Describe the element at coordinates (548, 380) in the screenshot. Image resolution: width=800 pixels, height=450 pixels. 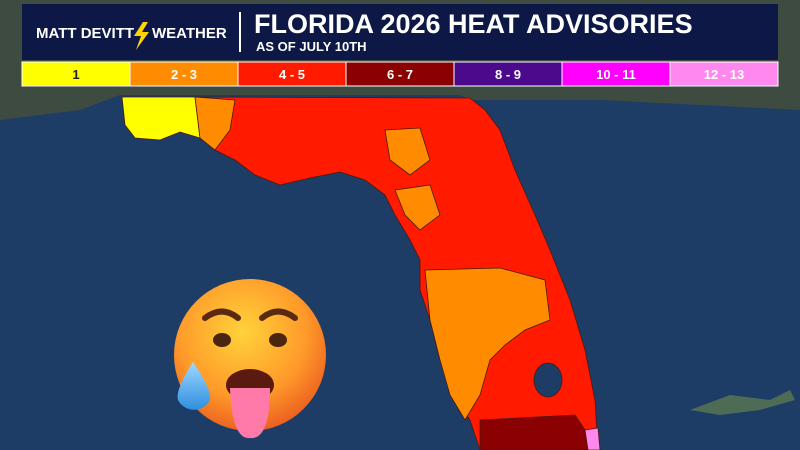
I see `lake-okeechobee` at that location.